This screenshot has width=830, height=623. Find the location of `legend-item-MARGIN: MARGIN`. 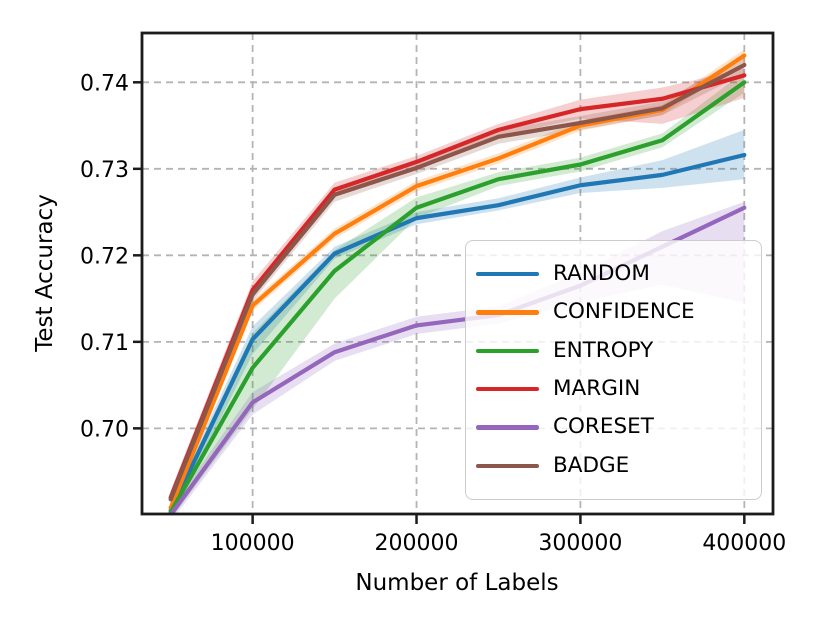

legend-item-MARGIN: MARGIN is located at coordinates (616, 388).